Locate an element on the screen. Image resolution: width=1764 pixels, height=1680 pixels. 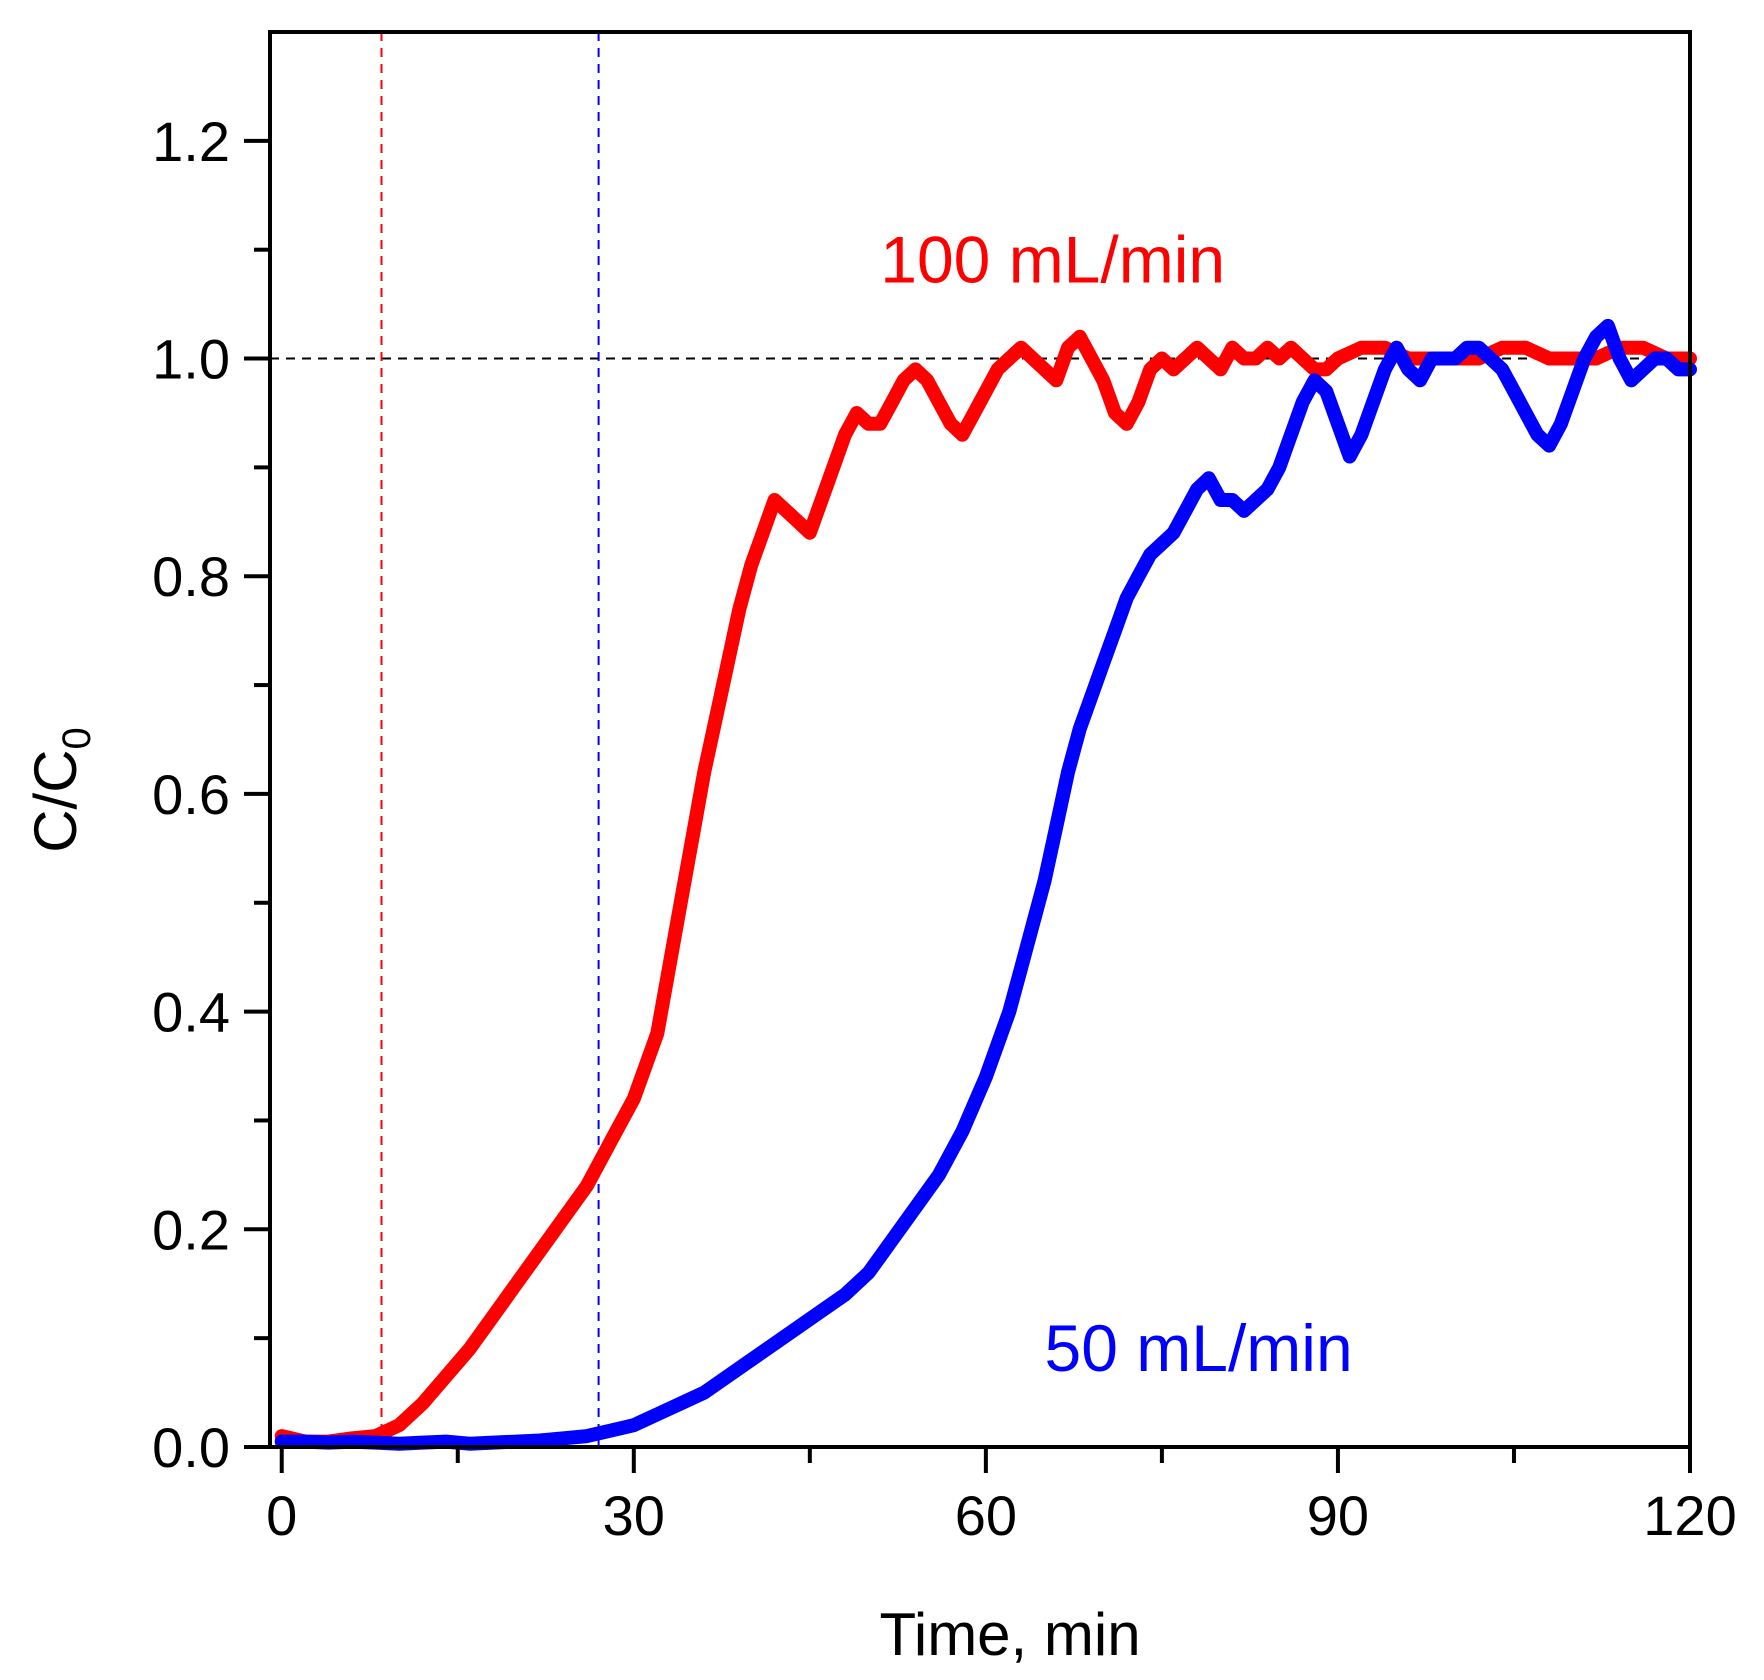
y-tick-label: 0.4 is located at coordinates (191, 1012).